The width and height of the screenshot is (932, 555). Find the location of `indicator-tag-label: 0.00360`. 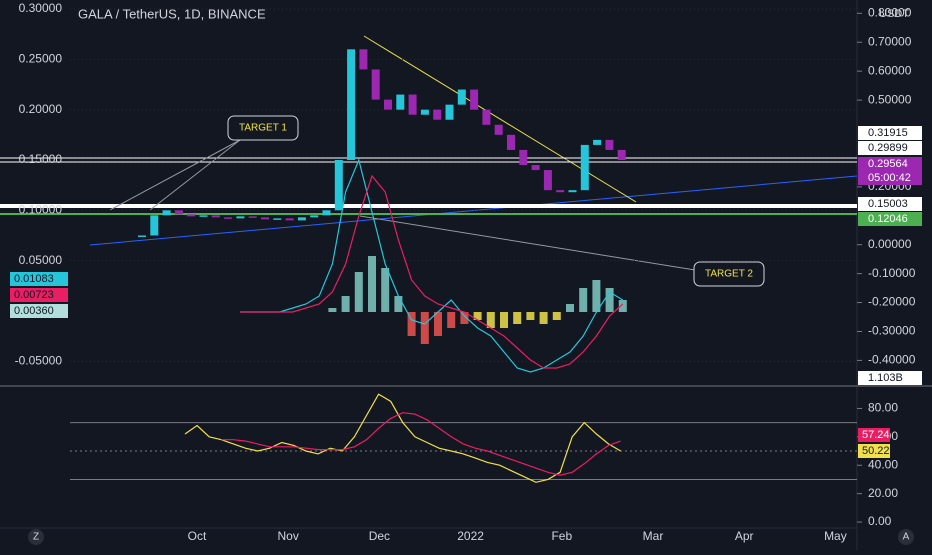

indicator-tag-label: 0.00360 is located at coordinates (34, 311).